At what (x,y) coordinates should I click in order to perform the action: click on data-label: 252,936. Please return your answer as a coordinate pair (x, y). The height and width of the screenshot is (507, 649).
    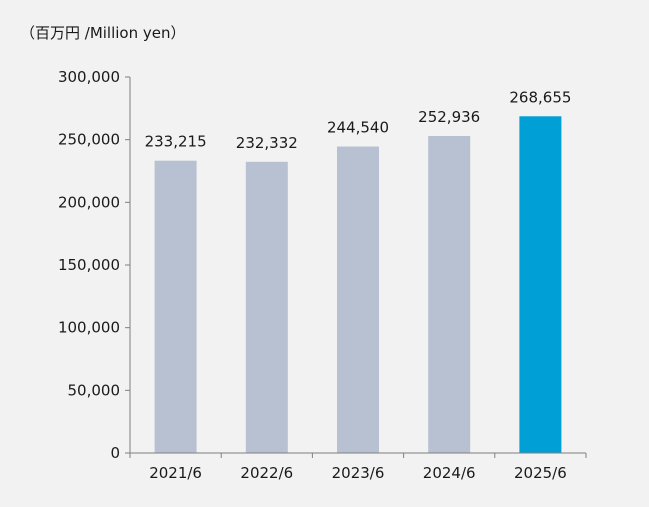
    Looking at the image, I should click on (449, 117).